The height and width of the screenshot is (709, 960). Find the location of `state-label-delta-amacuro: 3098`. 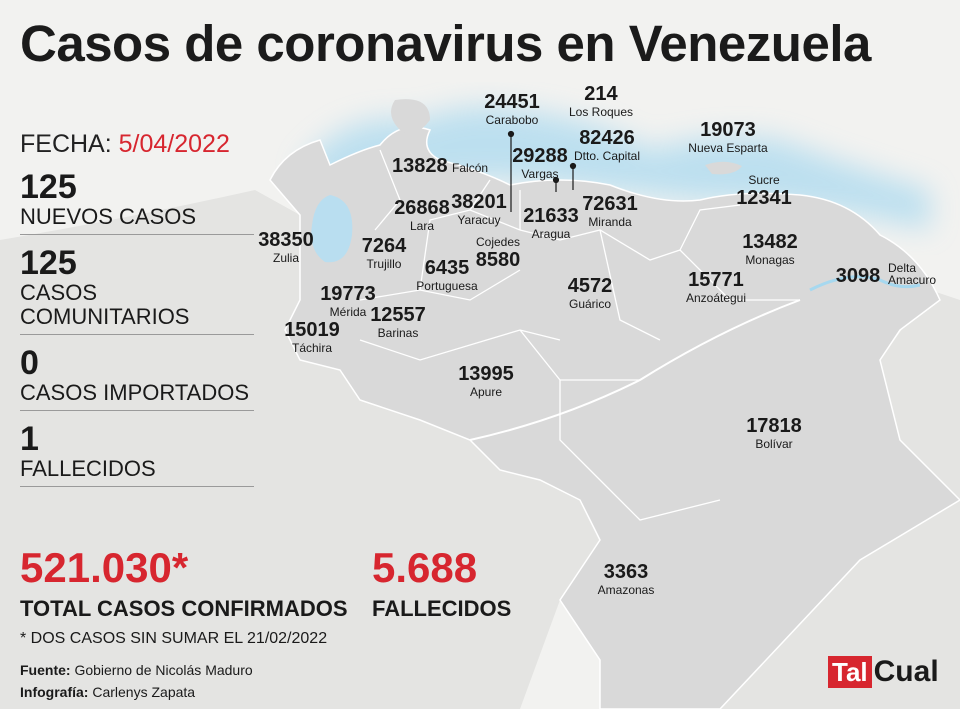

state-label-delta-amacuro: 3098 is located at coordinates (858, 276).